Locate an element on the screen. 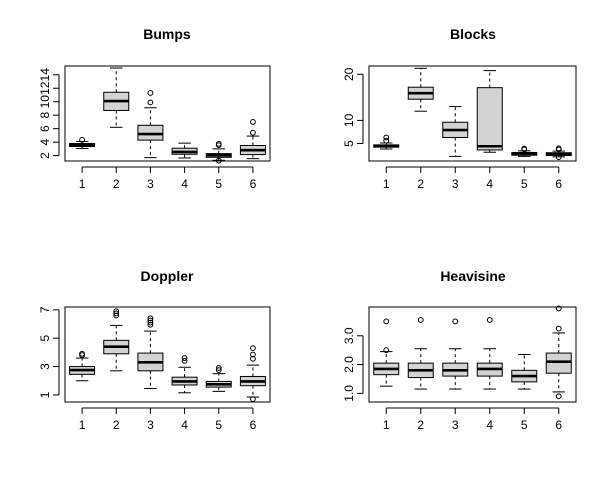 The width and height of the screenshot is (611, 484). panel-doppler: Doppler 1 3 5 7 1 2 3 4 5 6 is located at coordinates (154, 350).